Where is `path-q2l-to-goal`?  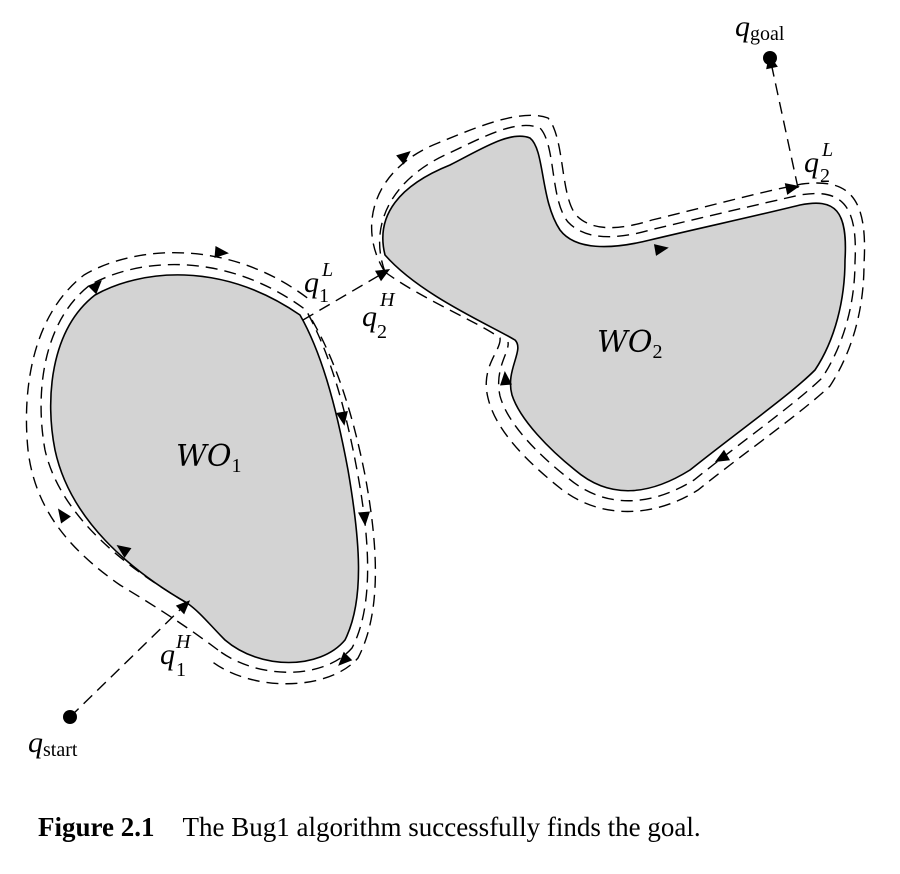
path-q2l-to-goal is located at coordinates (784, 123).